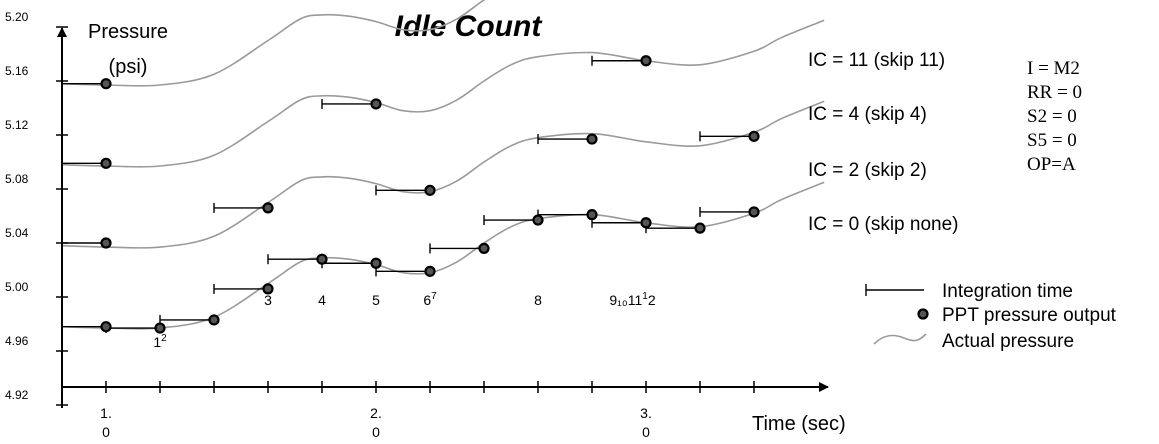 This screenshot has width=1159, height=444. Describe the element at coordinates (17, 287) in the screenshot. I see `y-tick-label: 5.00` at that location.